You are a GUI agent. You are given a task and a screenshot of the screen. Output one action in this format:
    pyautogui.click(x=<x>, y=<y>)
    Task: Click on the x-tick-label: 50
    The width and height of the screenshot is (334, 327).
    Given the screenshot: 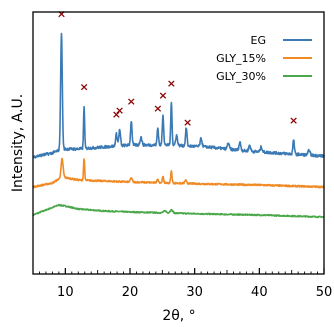 What is the action you would take?
    pyautogui.click(x=324, y=292)
    